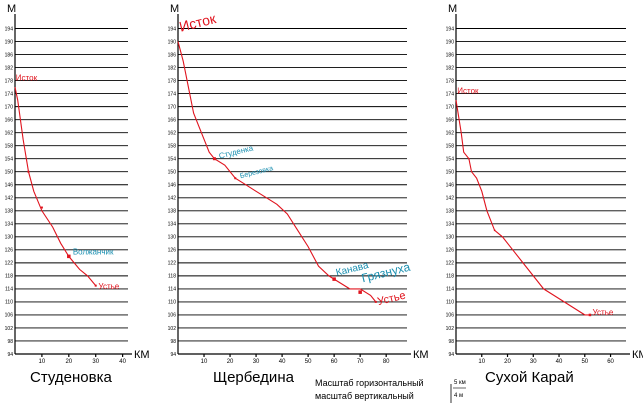  Describe the element at coordinates (451, 342) in the screenshot. I see `y-tick-label: 98` at that location.